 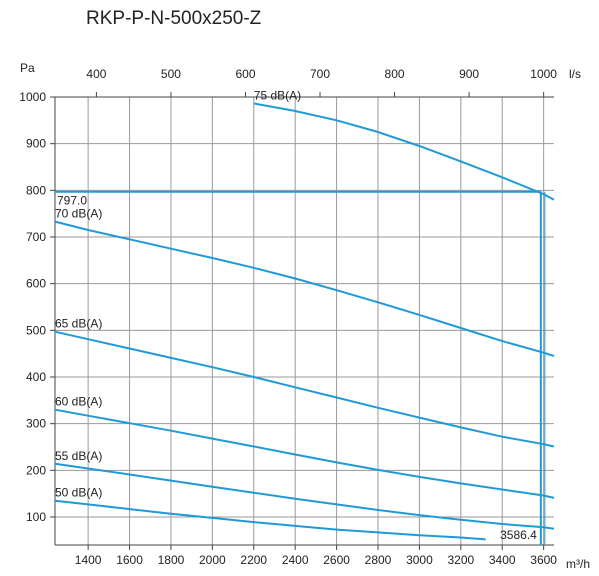 What do you see at coordinates (245, 74) in the screenshot?
I see `x2-tick-label: 600` at bounding box center [245, 74].